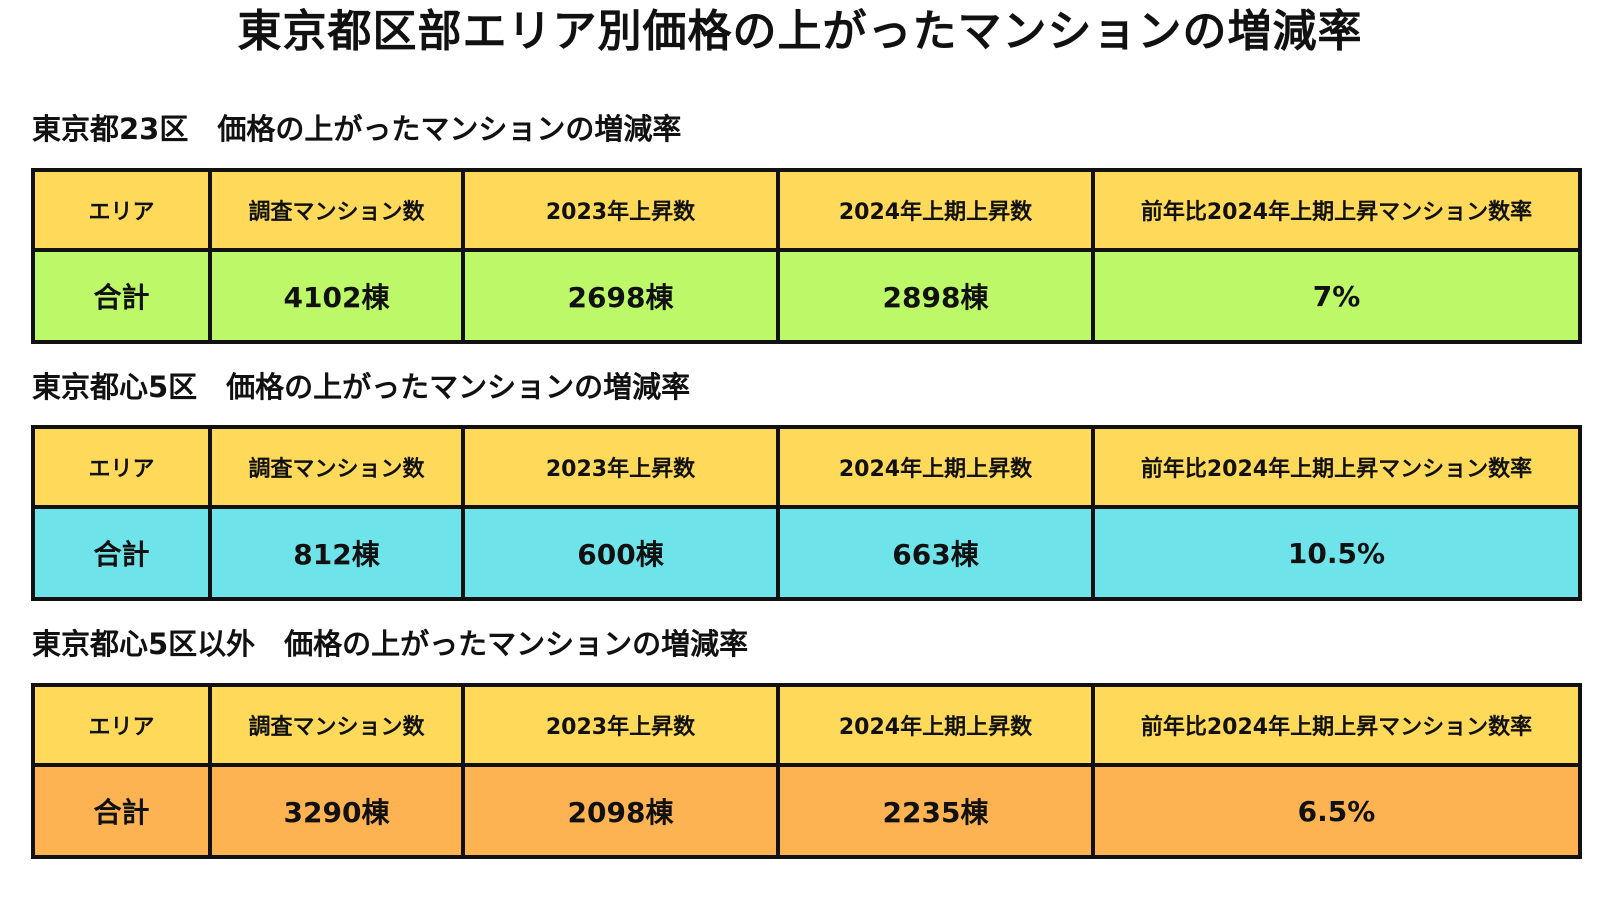 This screenshot has height=900, width=1600. Describe the element at coordinates (620, 296) in the screenshot. I see `cell-2023-rise: 2698棟` at that location.